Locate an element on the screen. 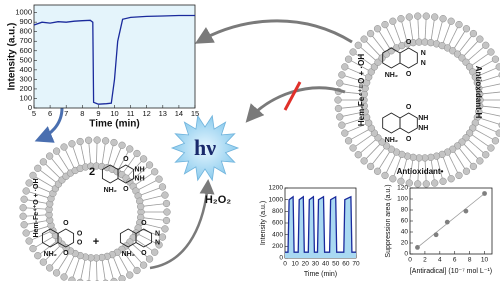 This screenshot has width=500, height=281. atom-label: NH is located at coordinates (140, 178).